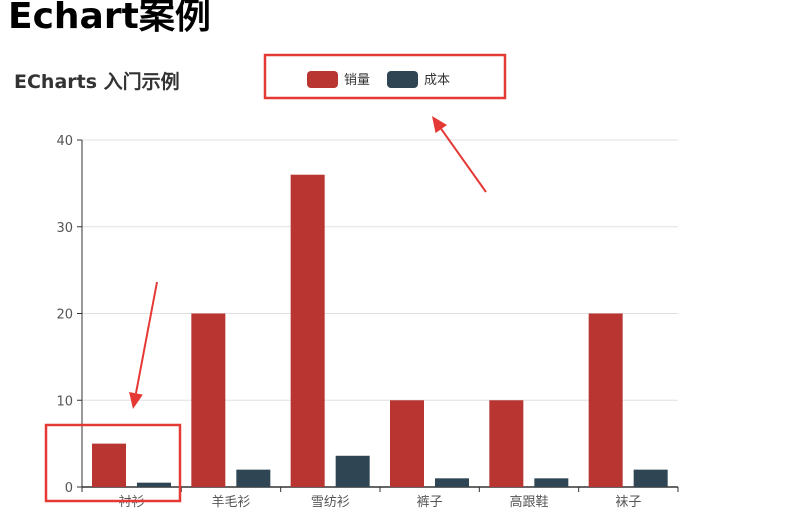 The height and width of the screenshot is (532, 804). What do you see at coordinates (628, 502) in the screenshot?
I see `x-tick-label: 袜子` at bounding box center [628, 502].